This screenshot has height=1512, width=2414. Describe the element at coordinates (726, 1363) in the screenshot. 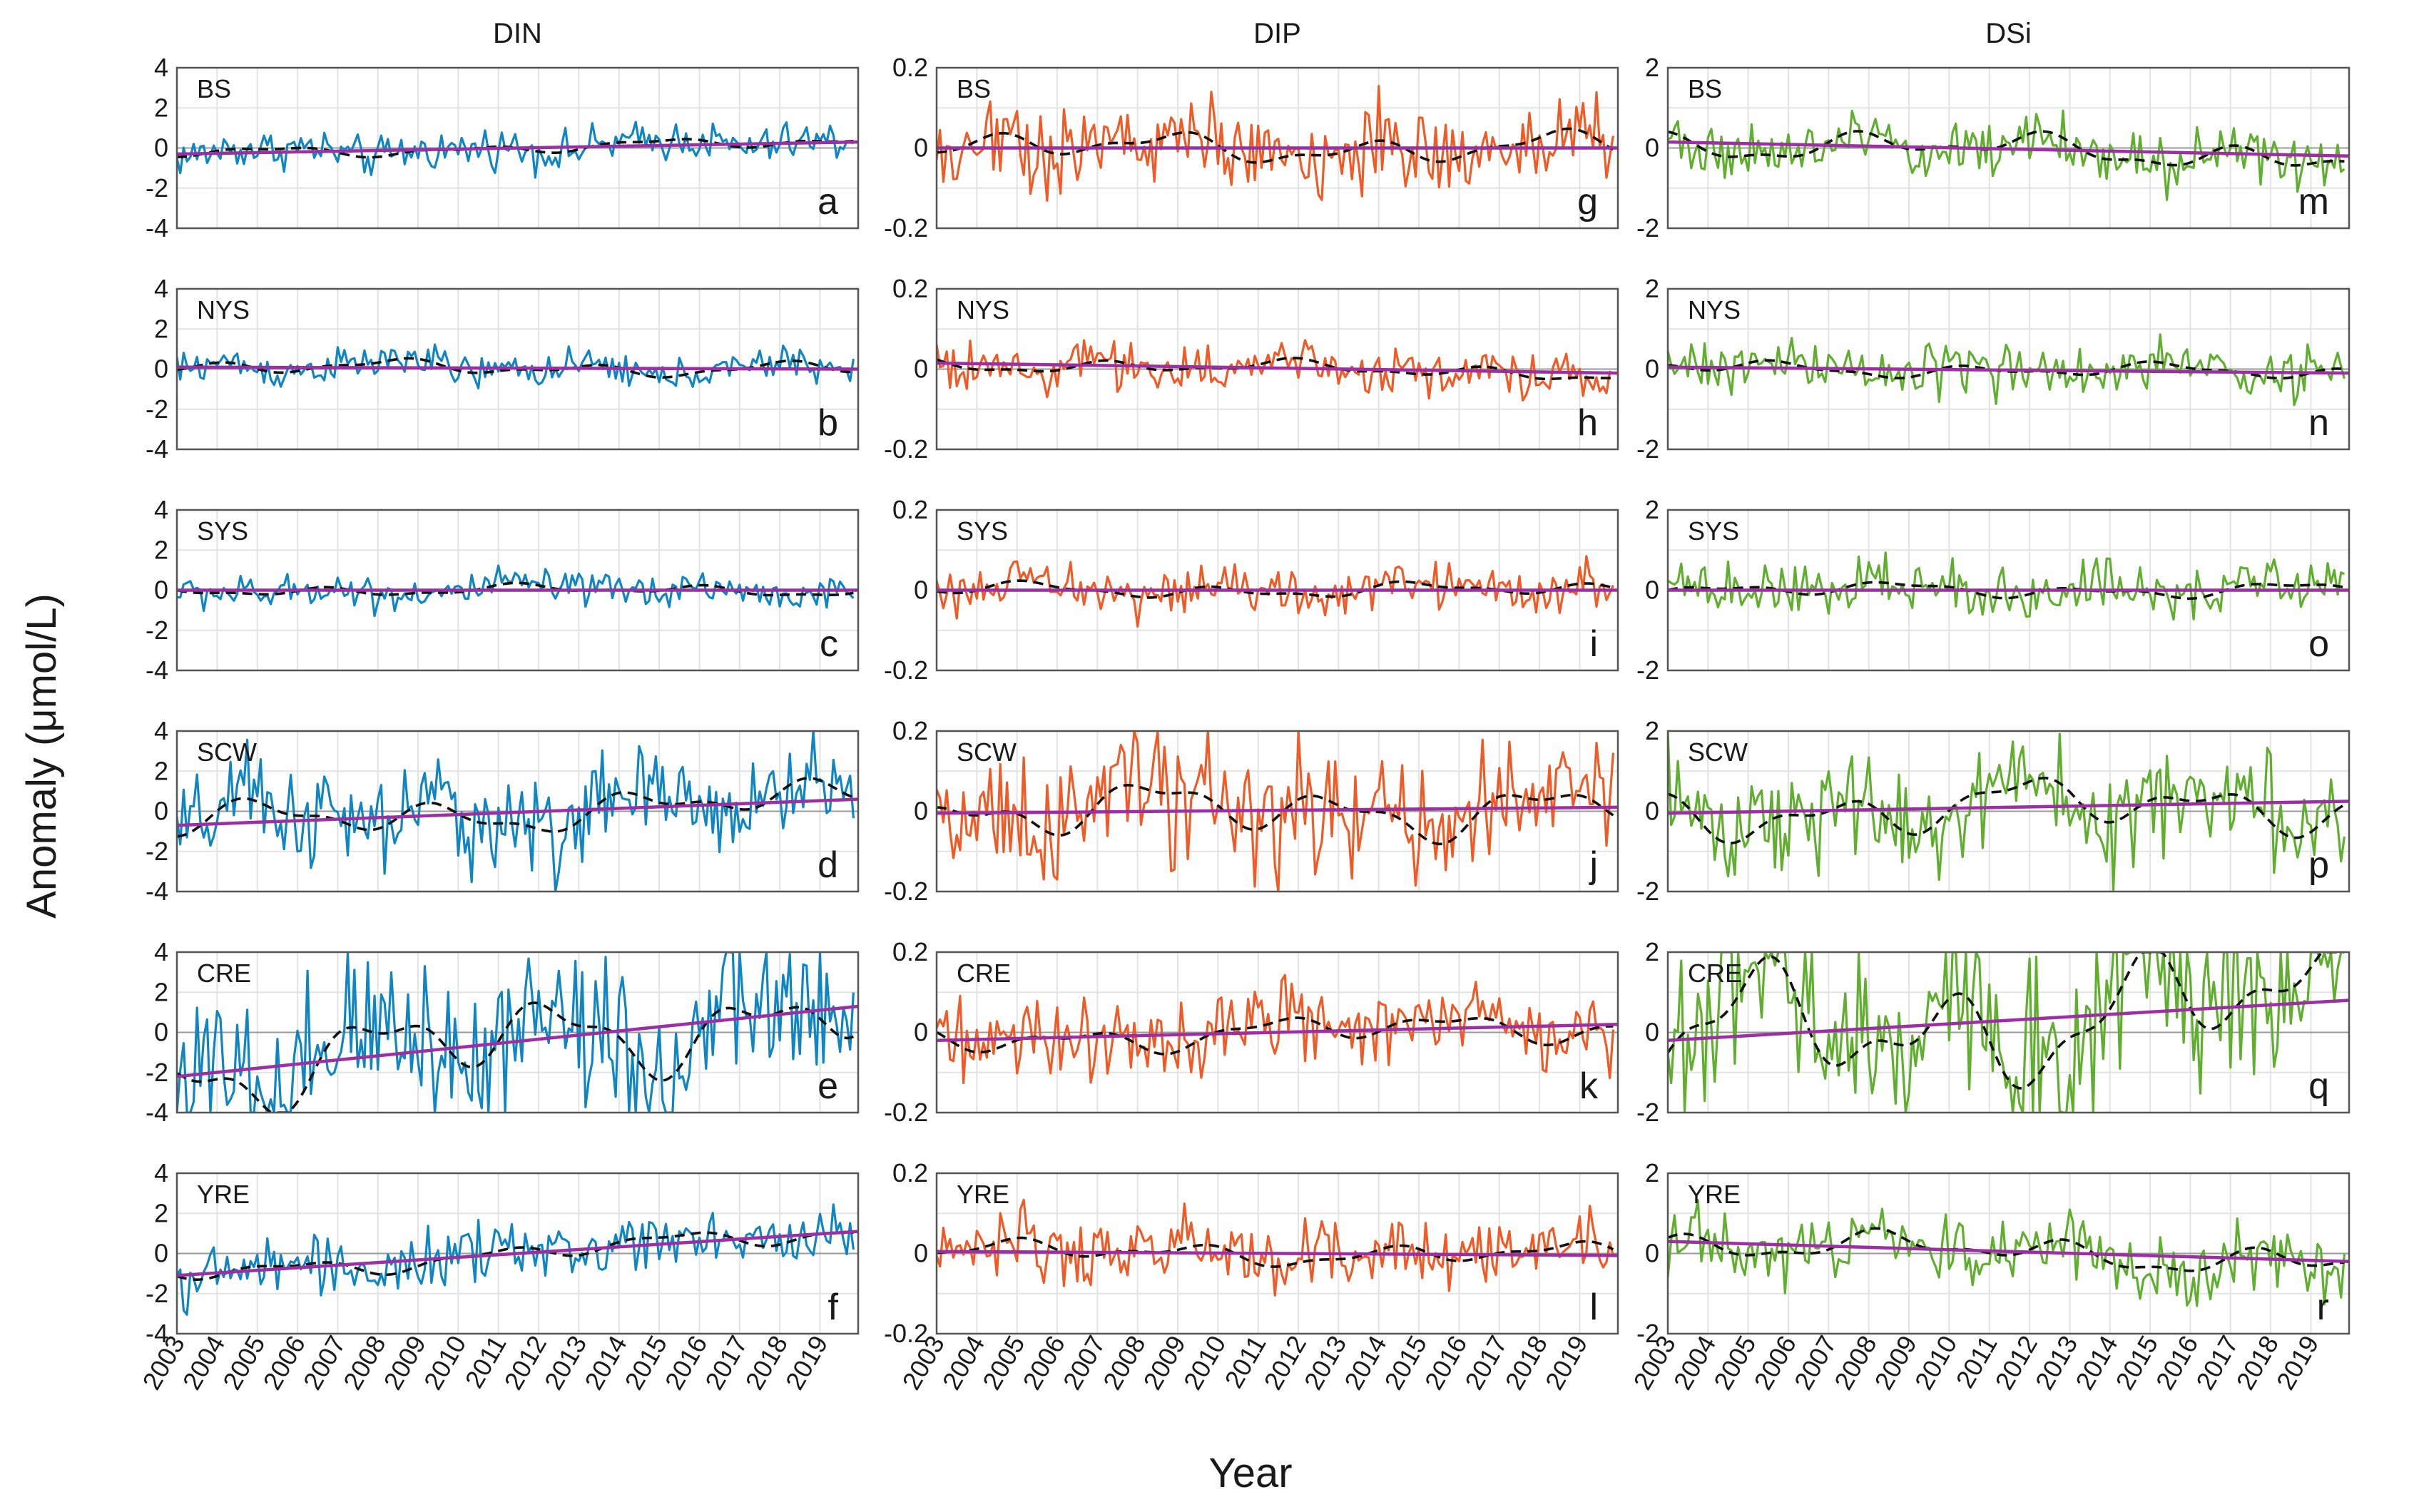

I see `x-tick-label: 2017` at that location.